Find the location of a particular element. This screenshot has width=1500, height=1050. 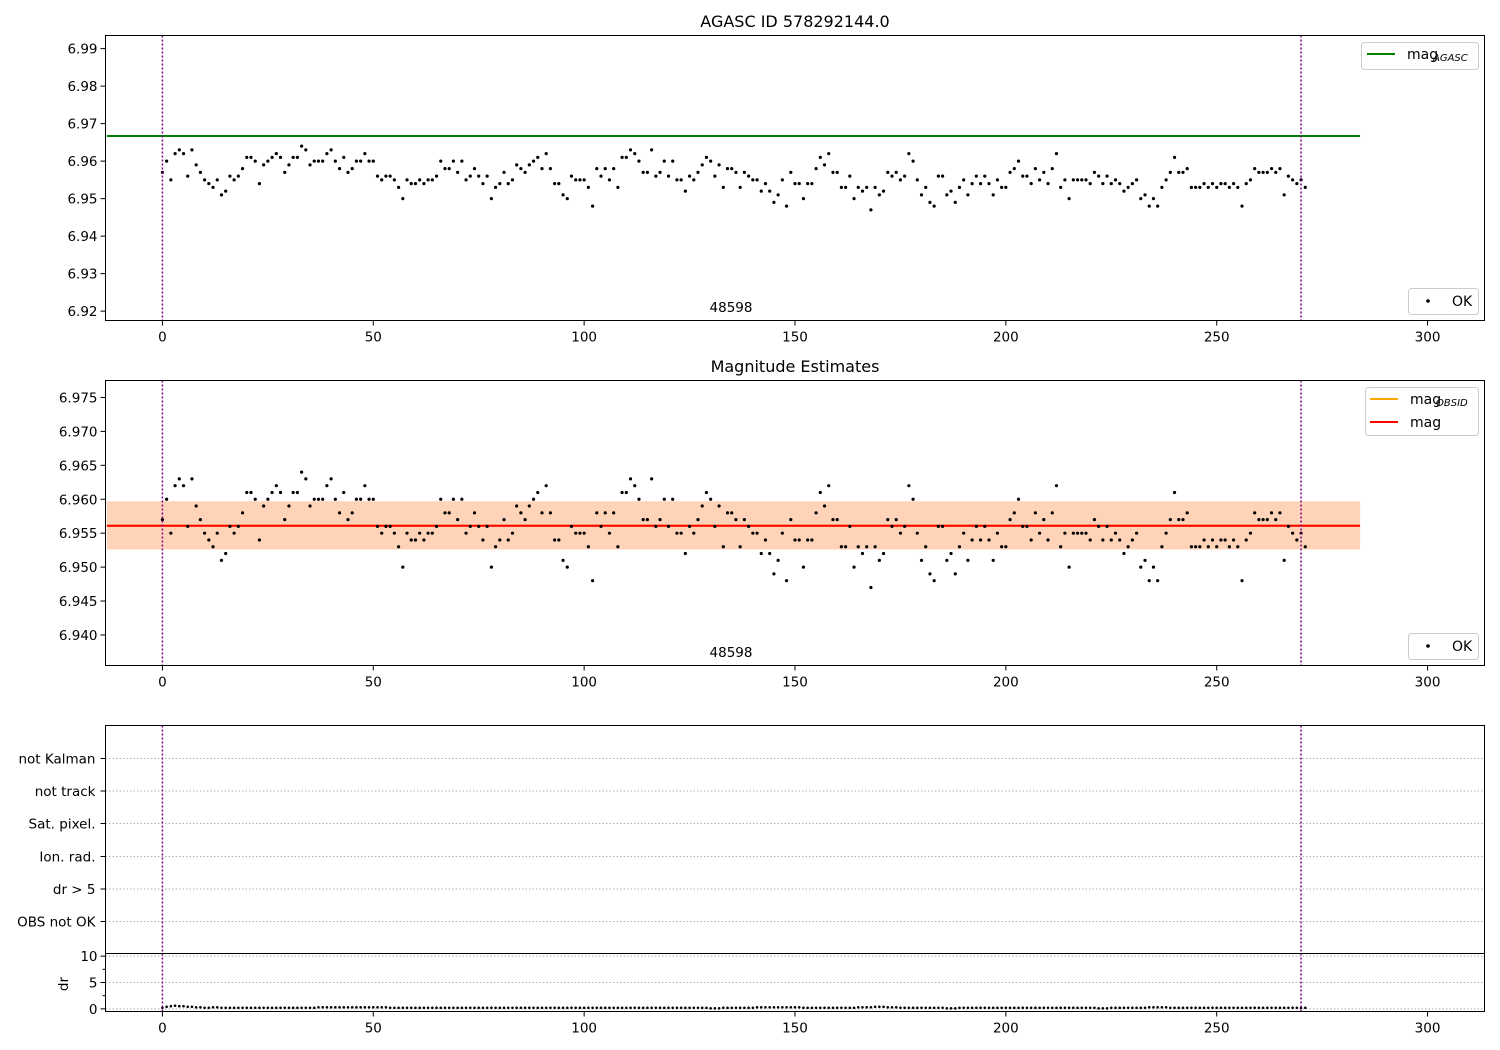

panel-4-frame is located at coordinates (795, 982).